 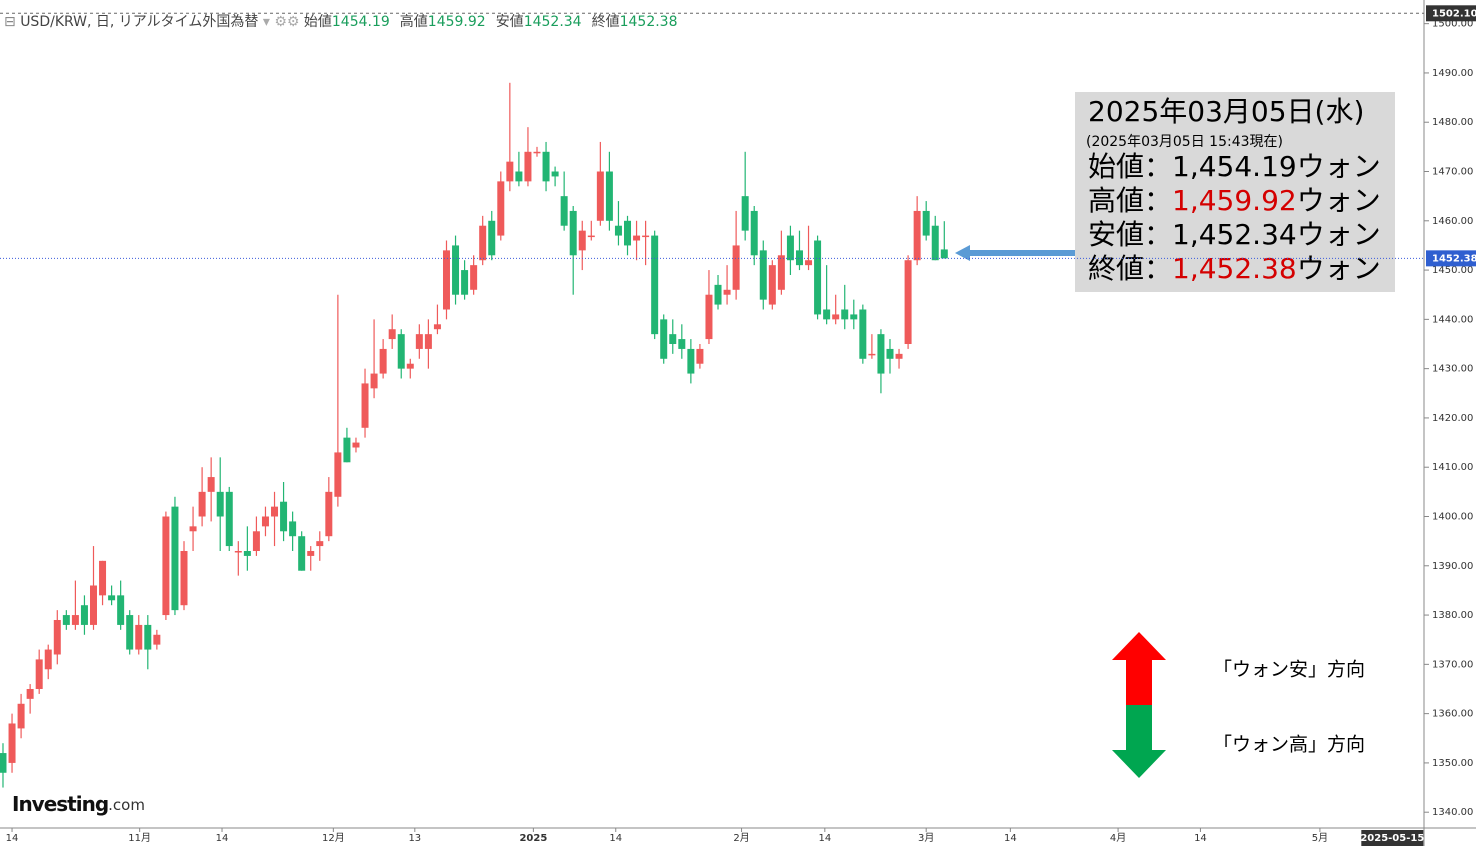 What do you see at coordinates (1184, 142) in the screenshot?
I see `info-note: (2025年03月05日 15:43現在)` at bounding box center [1184, 142].